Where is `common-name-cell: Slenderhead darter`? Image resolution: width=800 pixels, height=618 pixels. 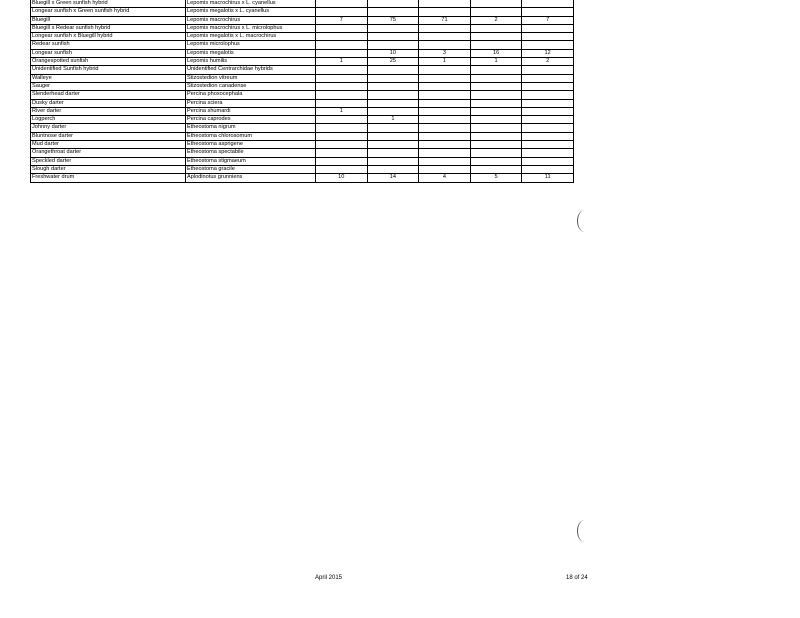 common-name-cell: Slenderhead darter is located at coordinates (108, 95).